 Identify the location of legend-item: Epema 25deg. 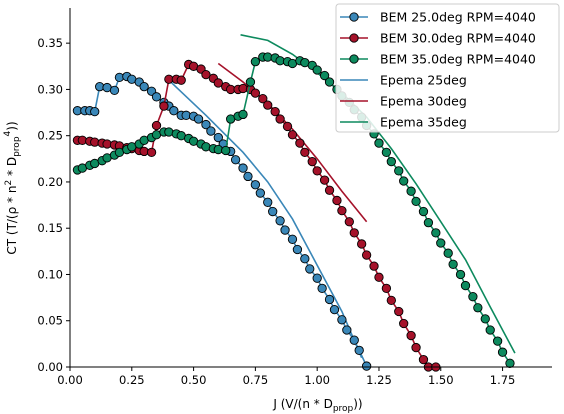
(403, 80).